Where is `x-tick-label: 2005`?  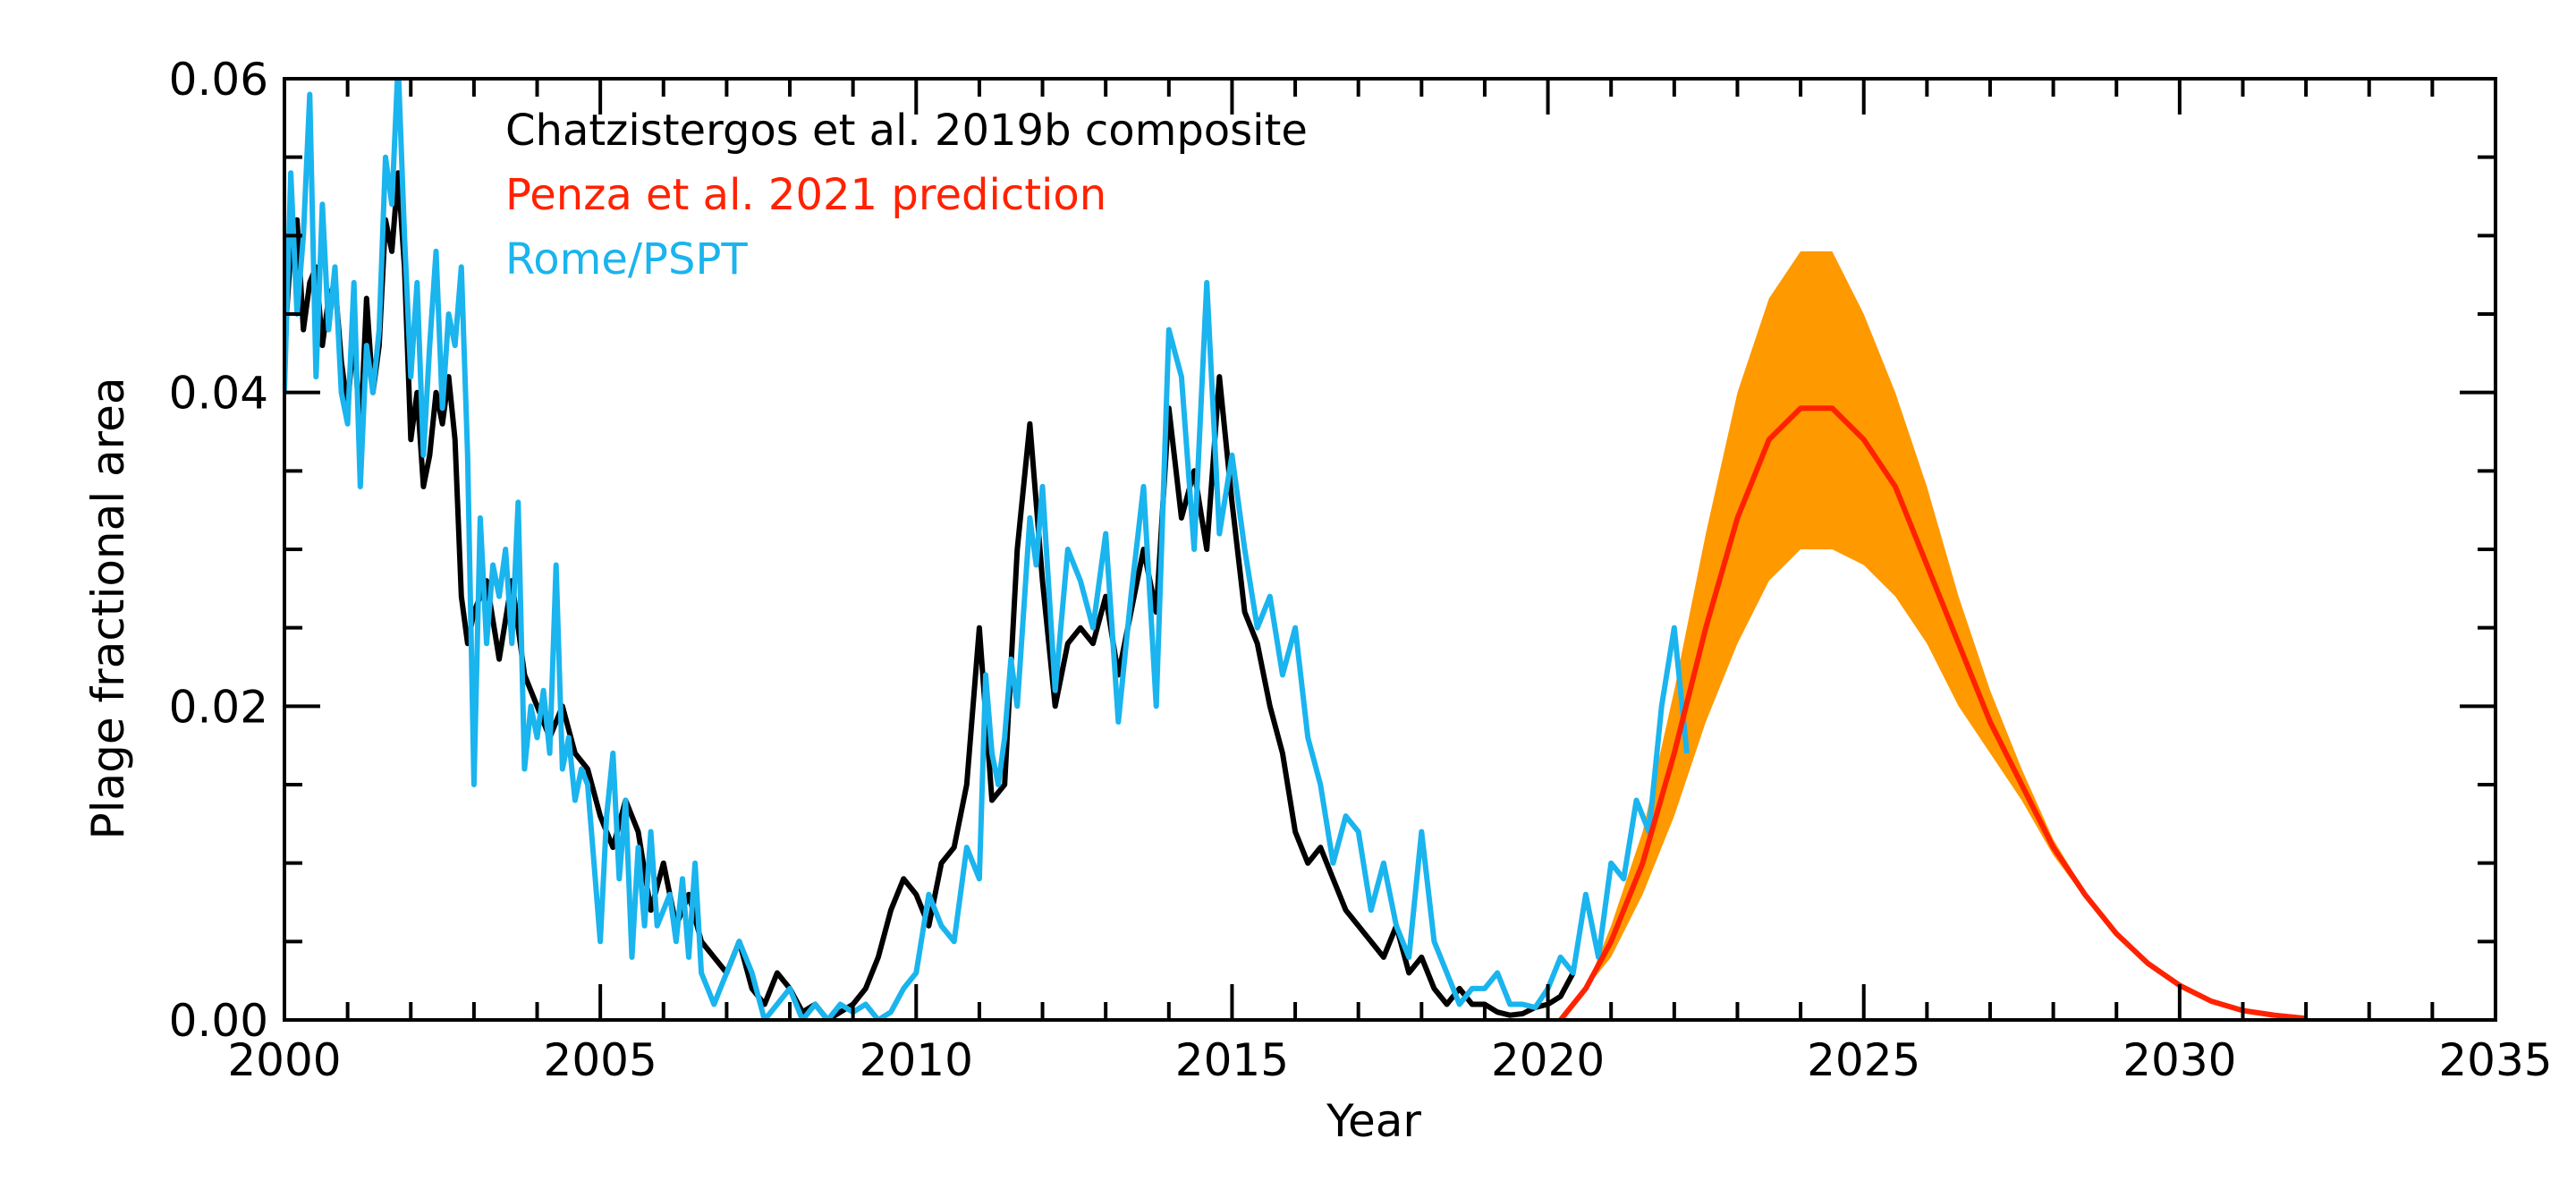
x-tick-label: 2005 is located at coordinates (600, 1060).